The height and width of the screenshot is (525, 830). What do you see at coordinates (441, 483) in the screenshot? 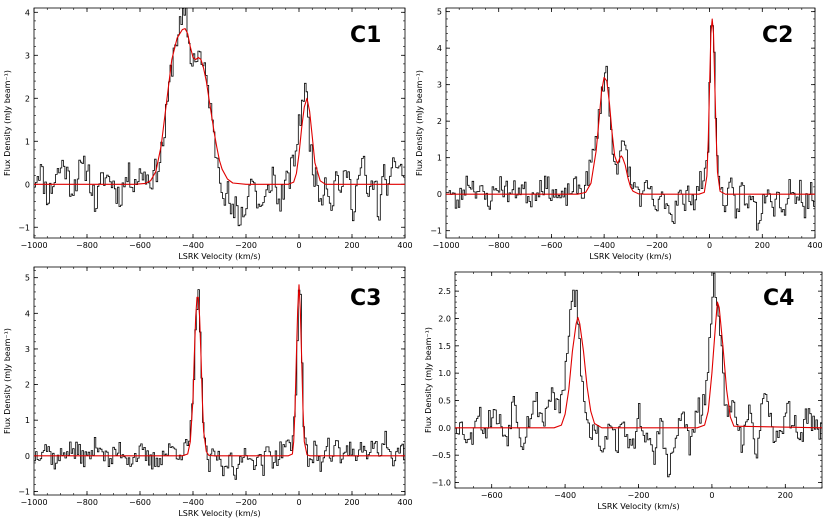
I see `y-tick-label: −1.0` at bounding box center [441, 483].